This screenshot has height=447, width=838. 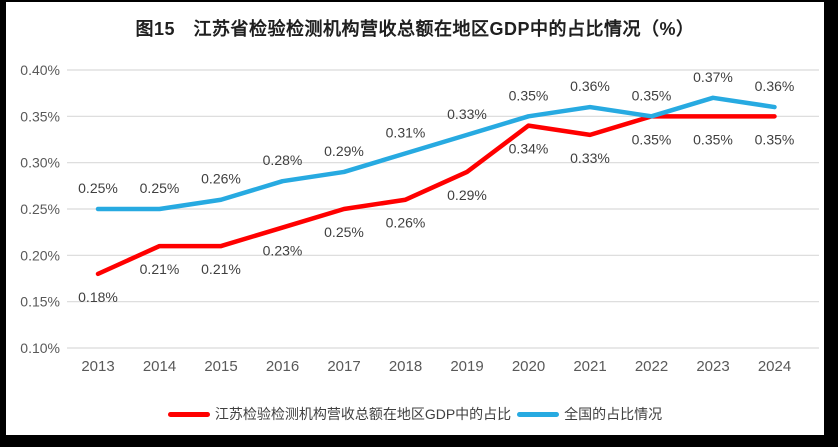 What do you see at coordinates (415, 29) in the screenshot?
I see `chart-title: 图15 江苏省检验检测机构营收总额在地区GDP中的占比情况（%）` at bounding box center [415, 29].